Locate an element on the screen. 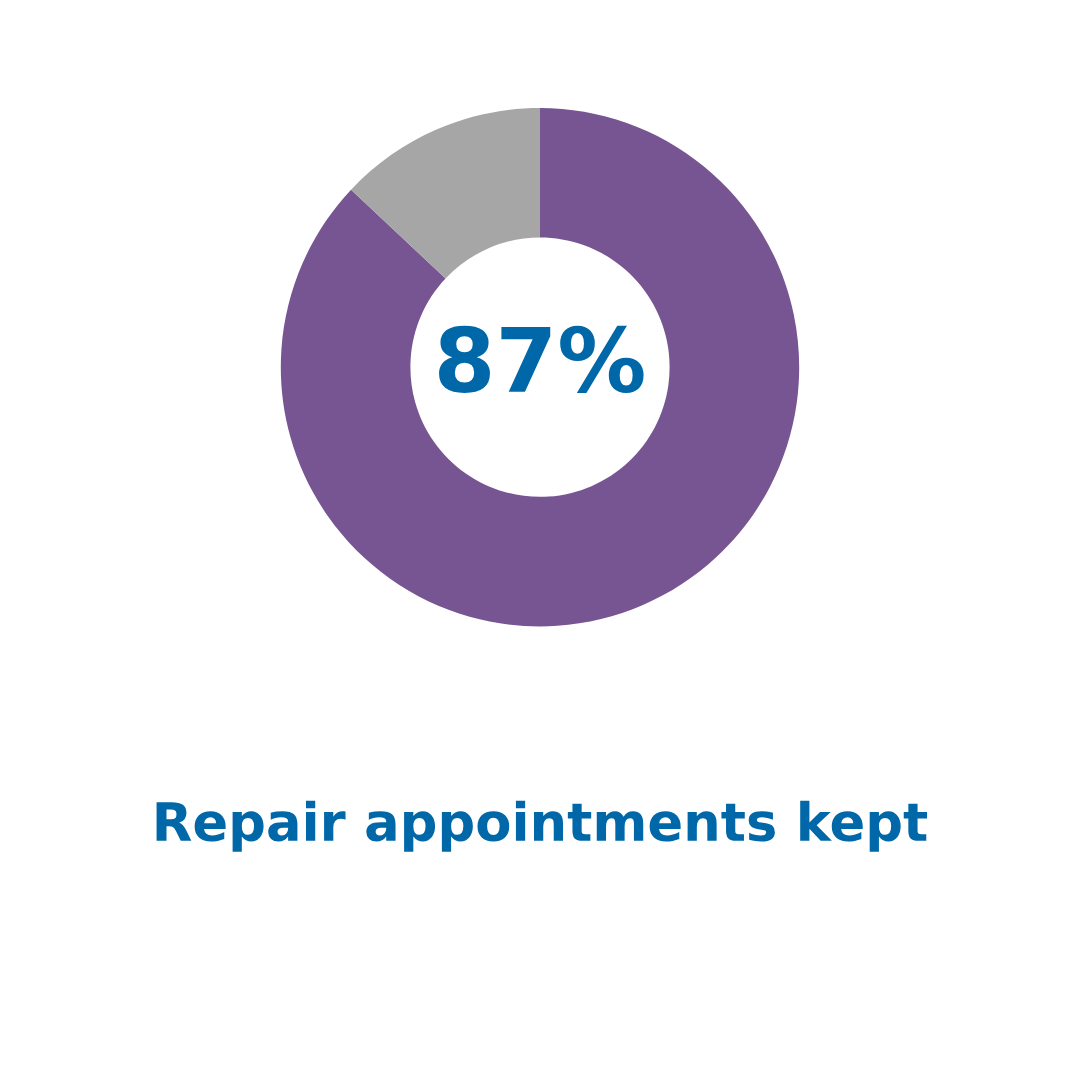  data-label: 87% is located at coordinates (541, 359).